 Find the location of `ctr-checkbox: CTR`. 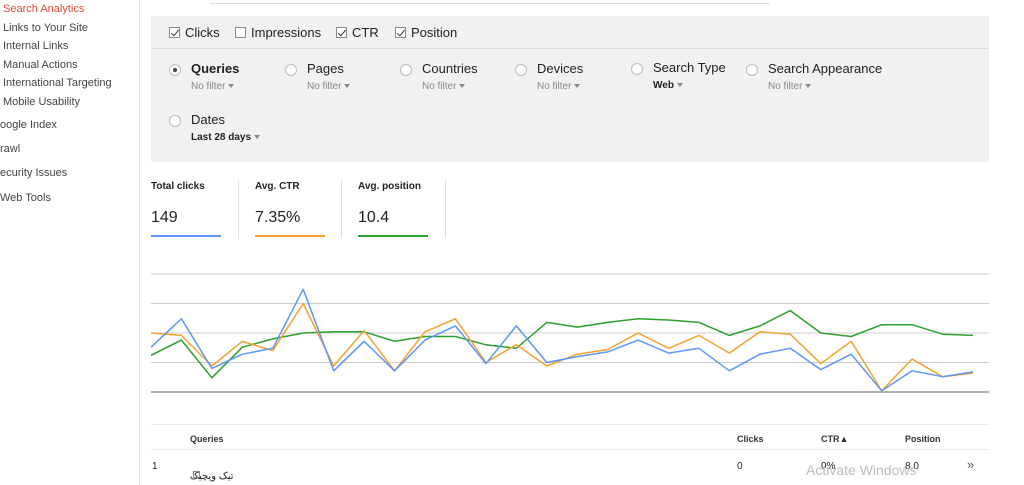

ctr-checkbox: CTR is located at coordinates (357, 32).